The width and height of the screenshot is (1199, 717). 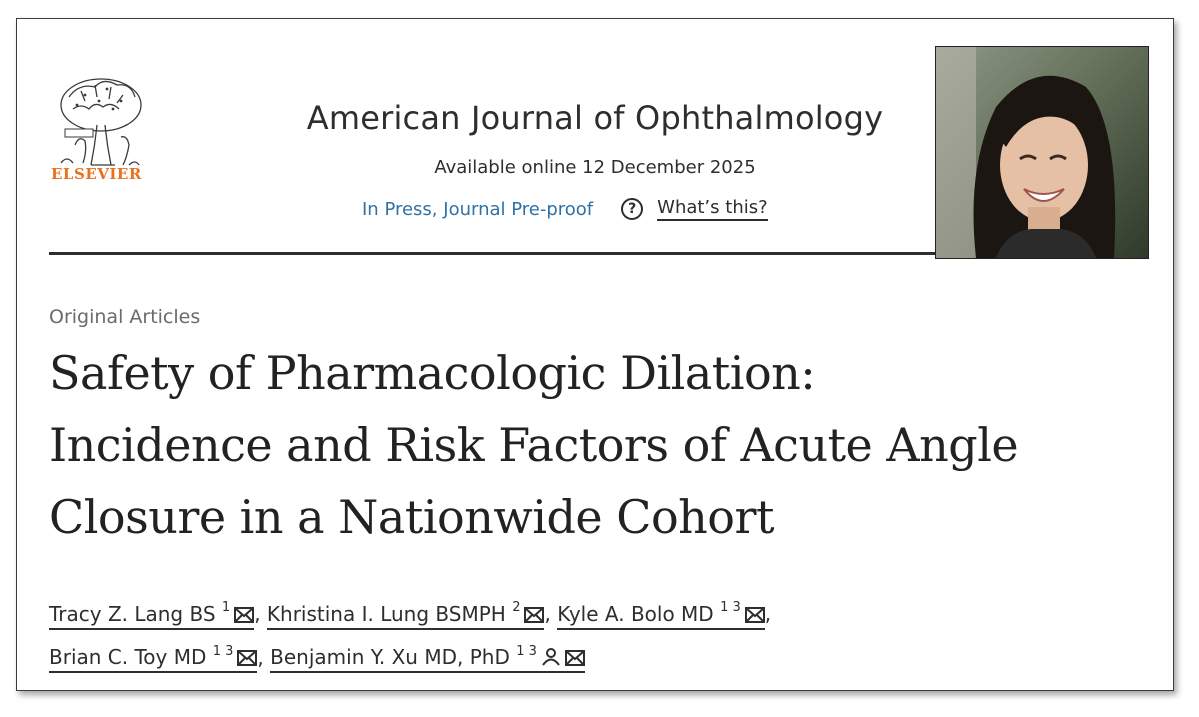 What do you see at coordinates (1042, 152) in the screenshot?
I see `author-photo` at bounding box center [1042, 152].